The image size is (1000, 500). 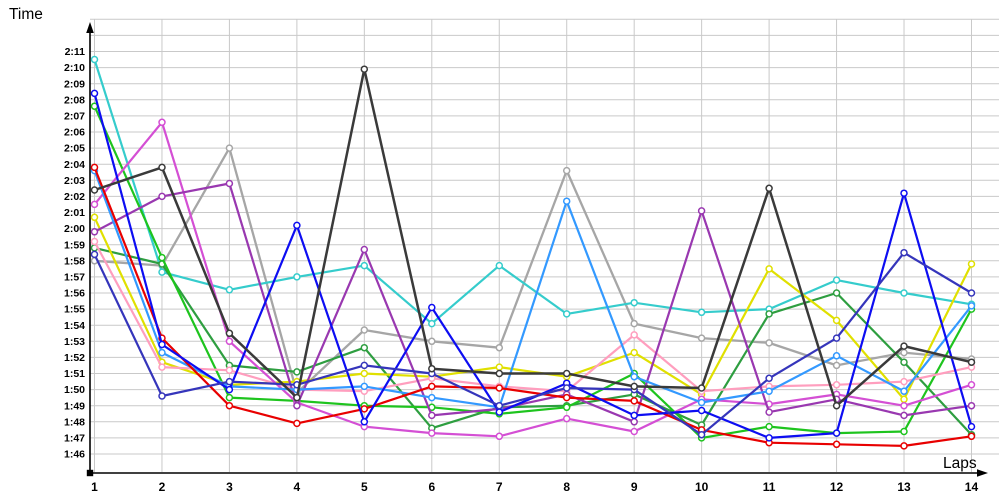 What do you see at coordinates (74, 149) in the screenshot?
I see `y-tick-label: 2:05` at bounding box center [74, 149].